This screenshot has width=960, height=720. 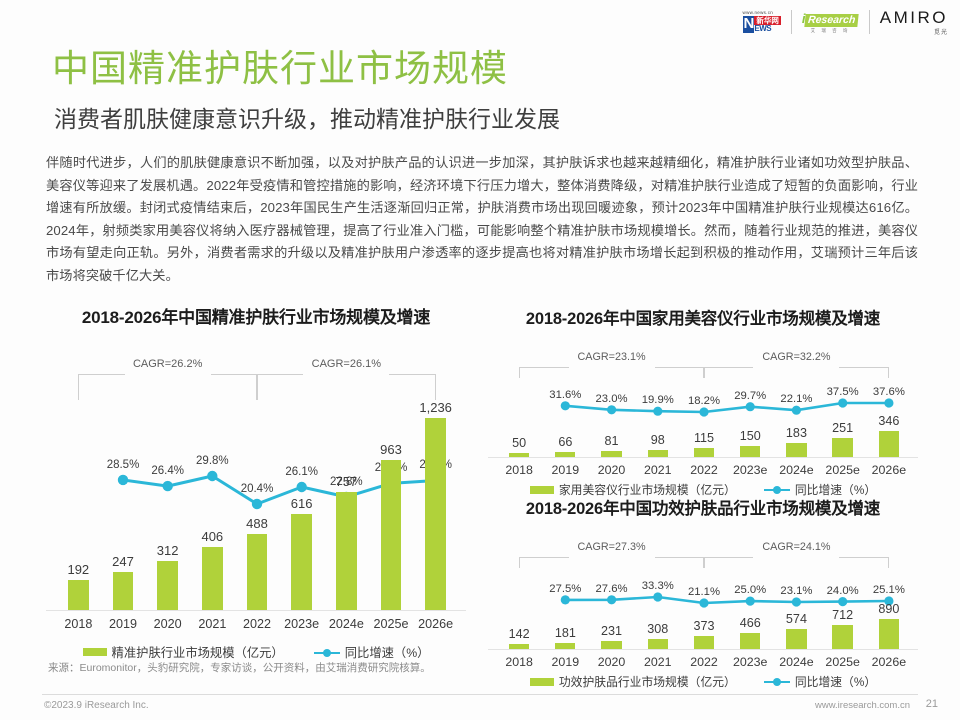 I want to click on growth-rate-label: 26.4%, so click(x=167, y=471).